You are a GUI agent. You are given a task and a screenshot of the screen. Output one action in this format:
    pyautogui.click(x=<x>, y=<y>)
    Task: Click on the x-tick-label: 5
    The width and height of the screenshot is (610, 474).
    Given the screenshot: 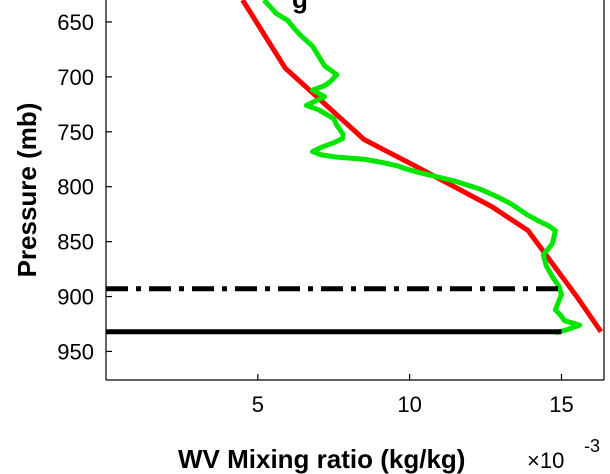 What is the action you would take?
    pyautogui.click(x=258, y=404)
    